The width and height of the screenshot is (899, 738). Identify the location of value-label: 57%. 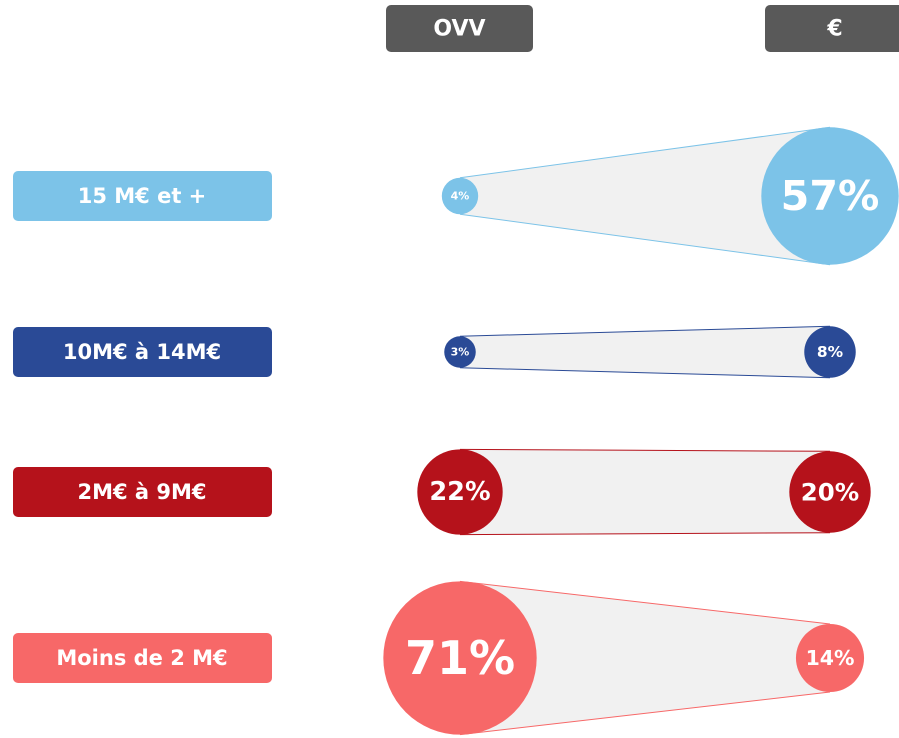
(830, 196).